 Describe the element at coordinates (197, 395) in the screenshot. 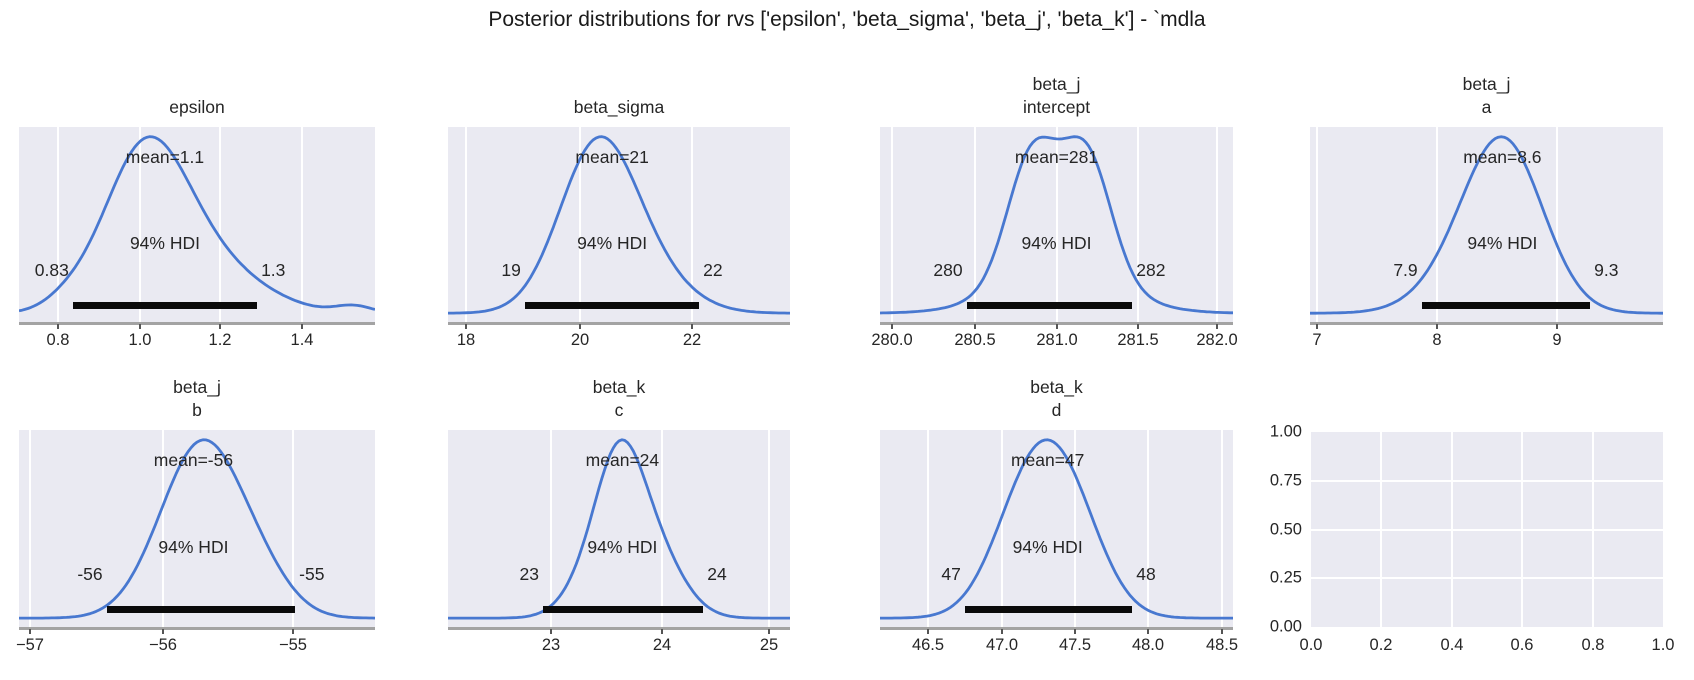

I see `subplot-title: beta_j b` at that location.